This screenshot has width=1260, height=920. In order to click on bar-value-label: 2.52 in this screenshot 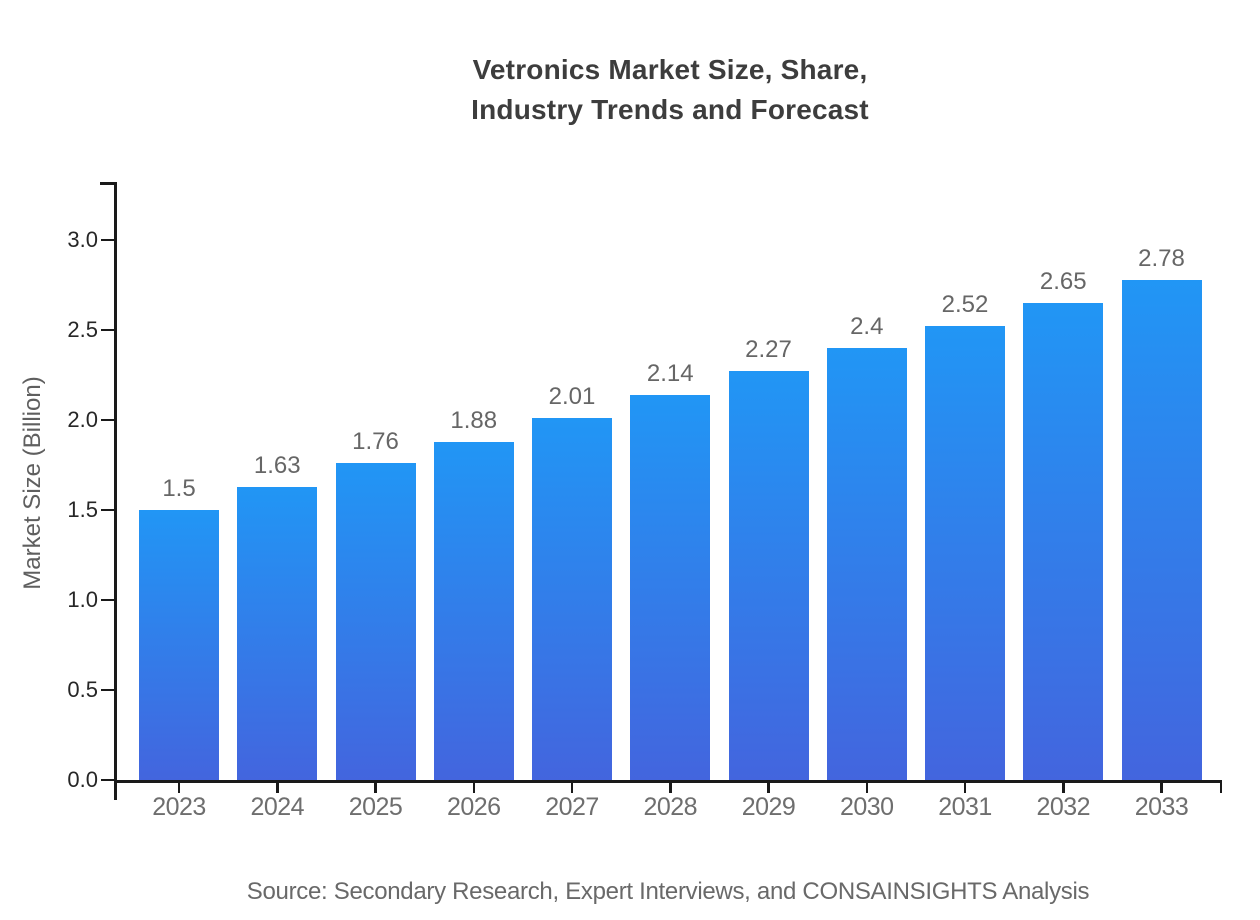, I will do `click(965, 305)`.